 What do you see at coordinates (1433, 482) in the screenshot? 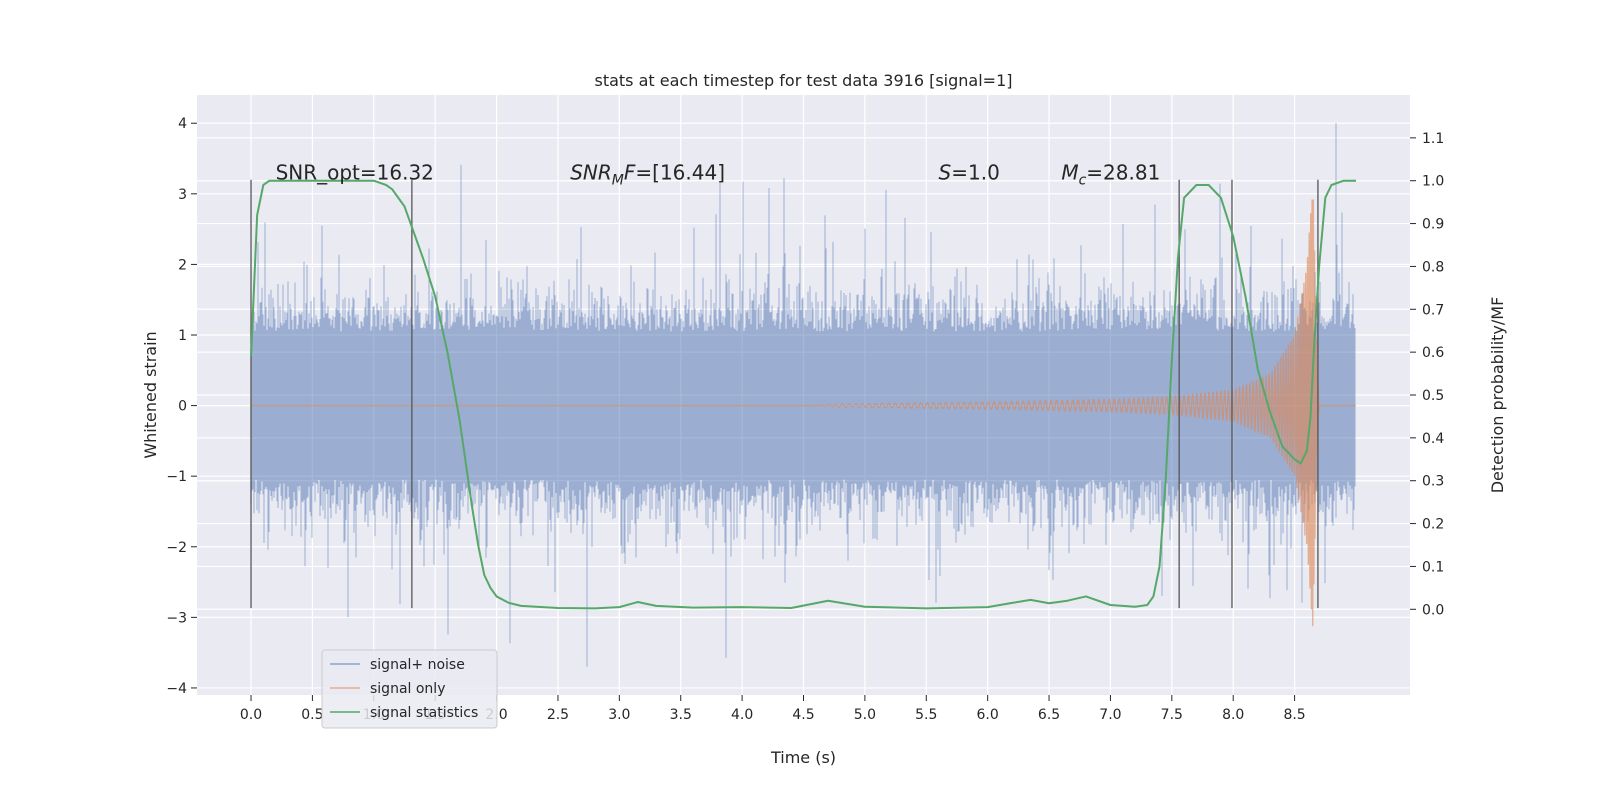
I see `y-right-tick-label-3: 0.3` at bounding box center [1433, 482].